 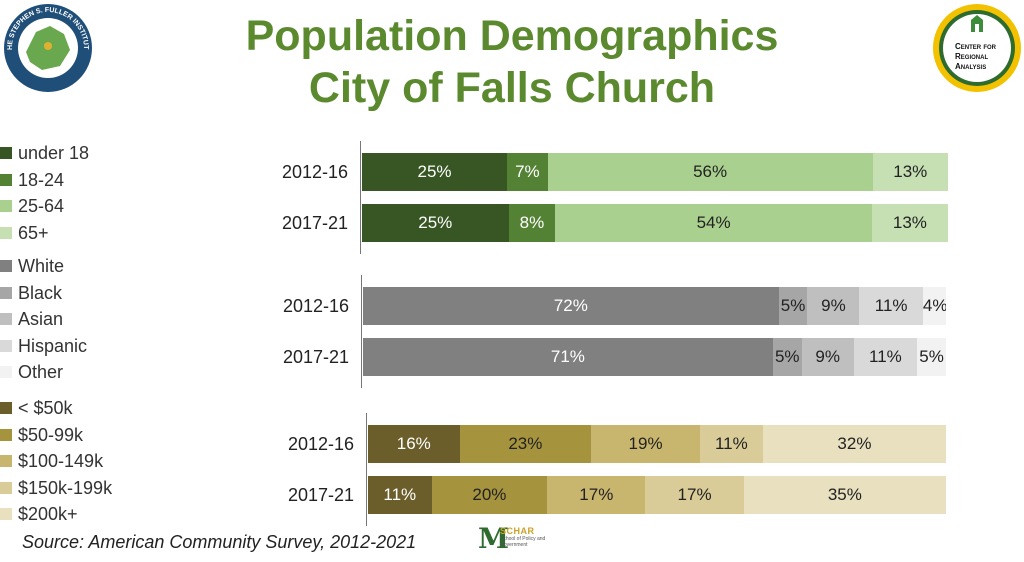 I want to click on bar-segment: 8%, so click(x=532, y=223).